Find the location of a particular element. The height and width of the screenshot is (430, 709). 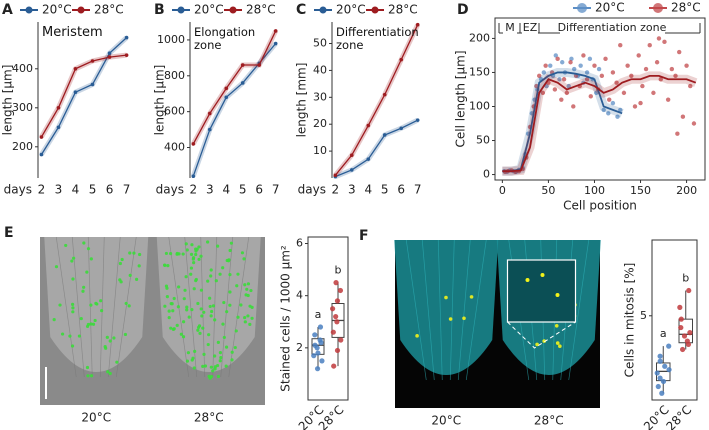

y-tick-label: 150 is located at coordinates (479, 71).